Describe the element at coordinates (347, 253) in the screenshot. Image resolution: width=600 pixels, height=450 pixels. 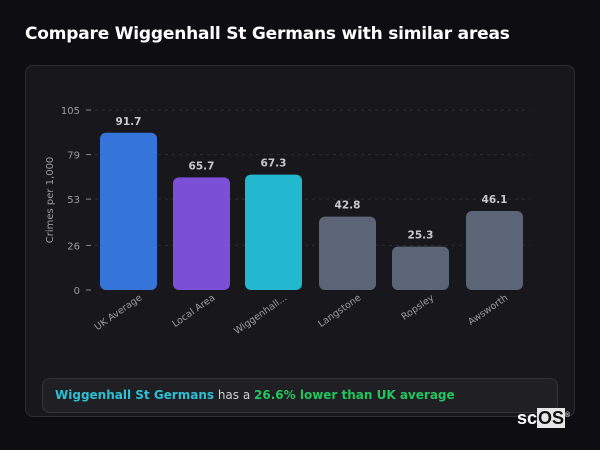
I see `bar-langstone` at that location.